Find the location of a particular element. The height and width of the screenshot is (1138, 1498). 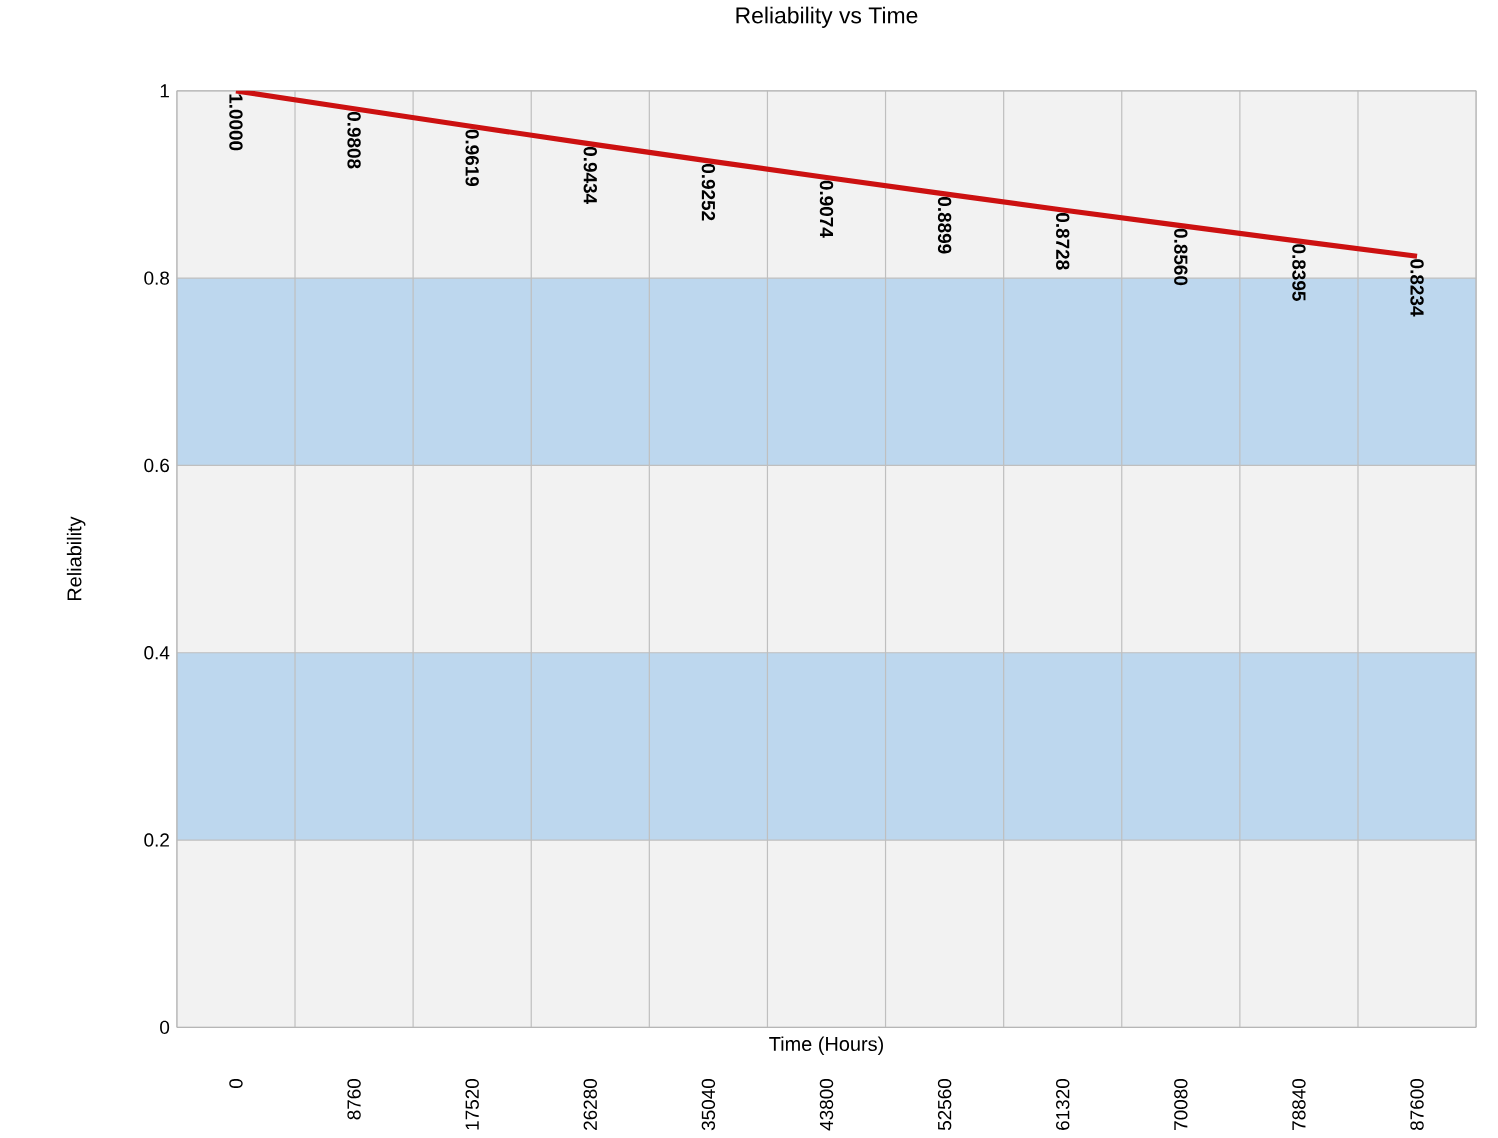

y-tick-label: 1 is located at coordinates (164, 91).